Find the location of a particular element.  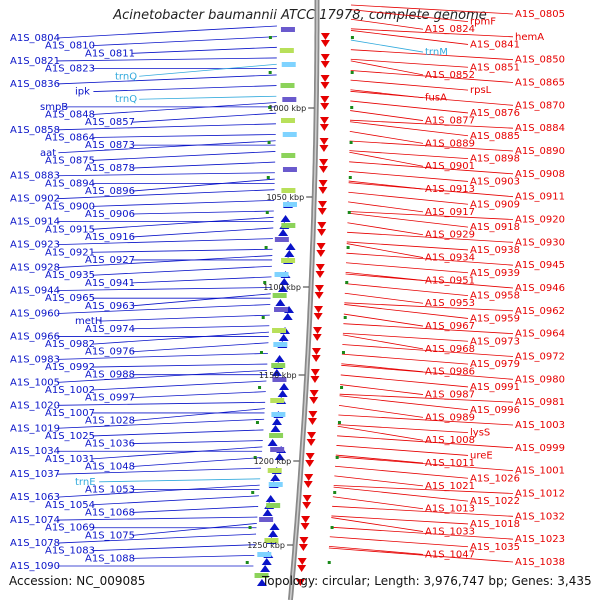

gene-label: smpB is located at coordinates (54, 107).